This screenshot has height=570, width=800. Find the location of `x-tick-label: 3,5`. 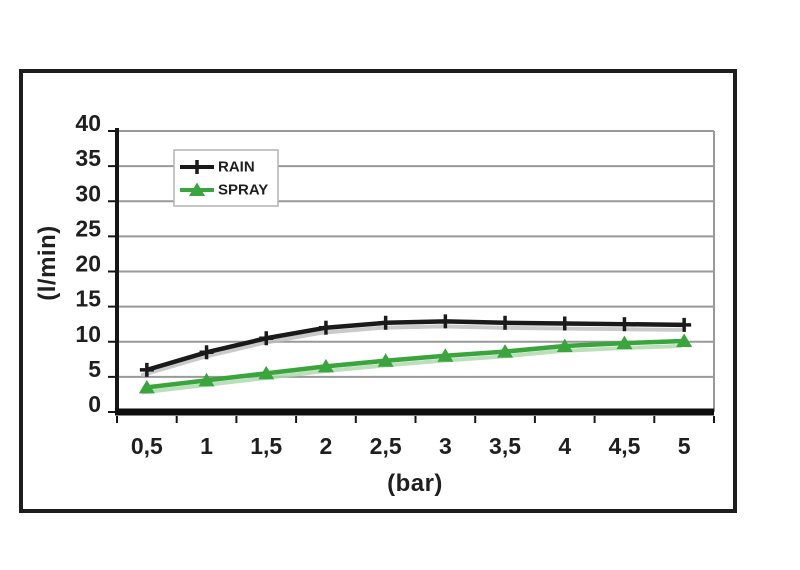

x-tick-label: 3,5 is located at coordinates (505, 446).